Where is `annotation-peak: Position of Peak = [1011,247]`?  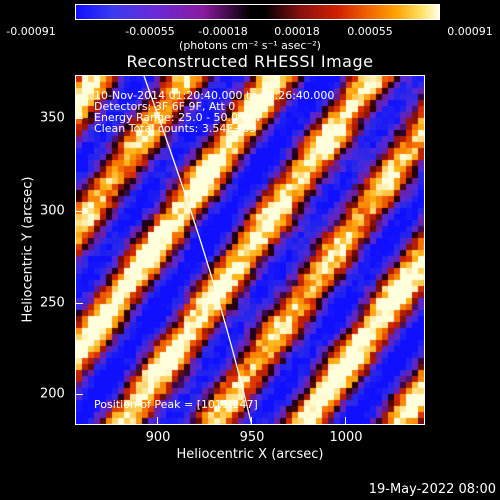 annotation-peak: Position of Peak = [1011,247] is located at coordinates (176, 404).